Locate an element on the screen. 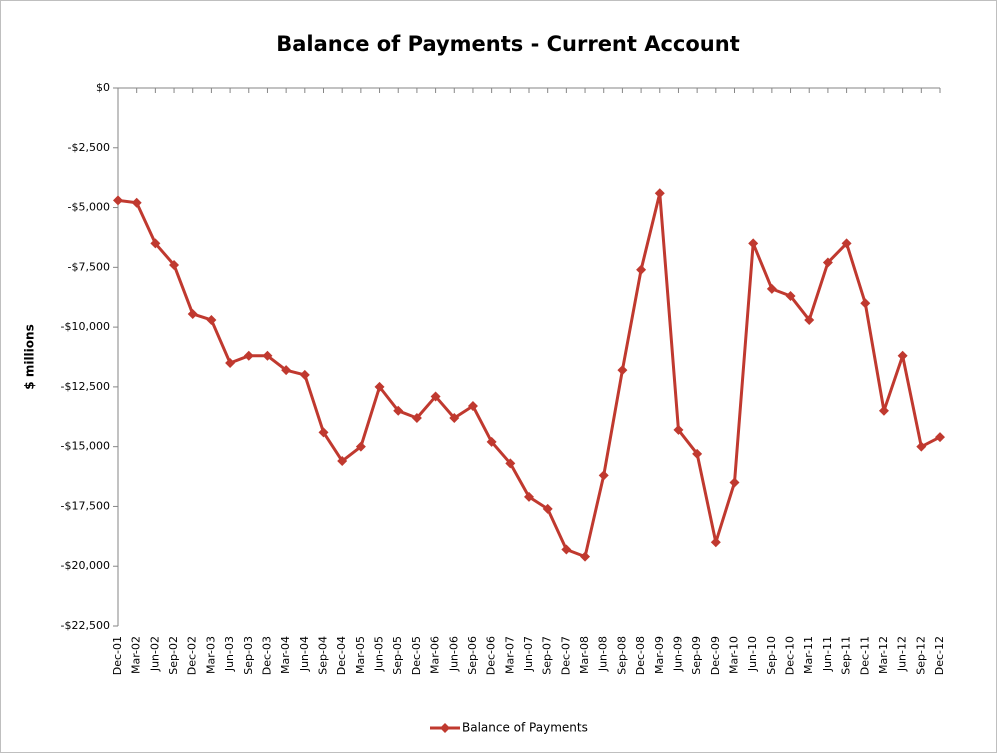 The height and width of the screenshot is (753, 997). x-tick-label: Jun-03 is located at coordinates (229, 654).